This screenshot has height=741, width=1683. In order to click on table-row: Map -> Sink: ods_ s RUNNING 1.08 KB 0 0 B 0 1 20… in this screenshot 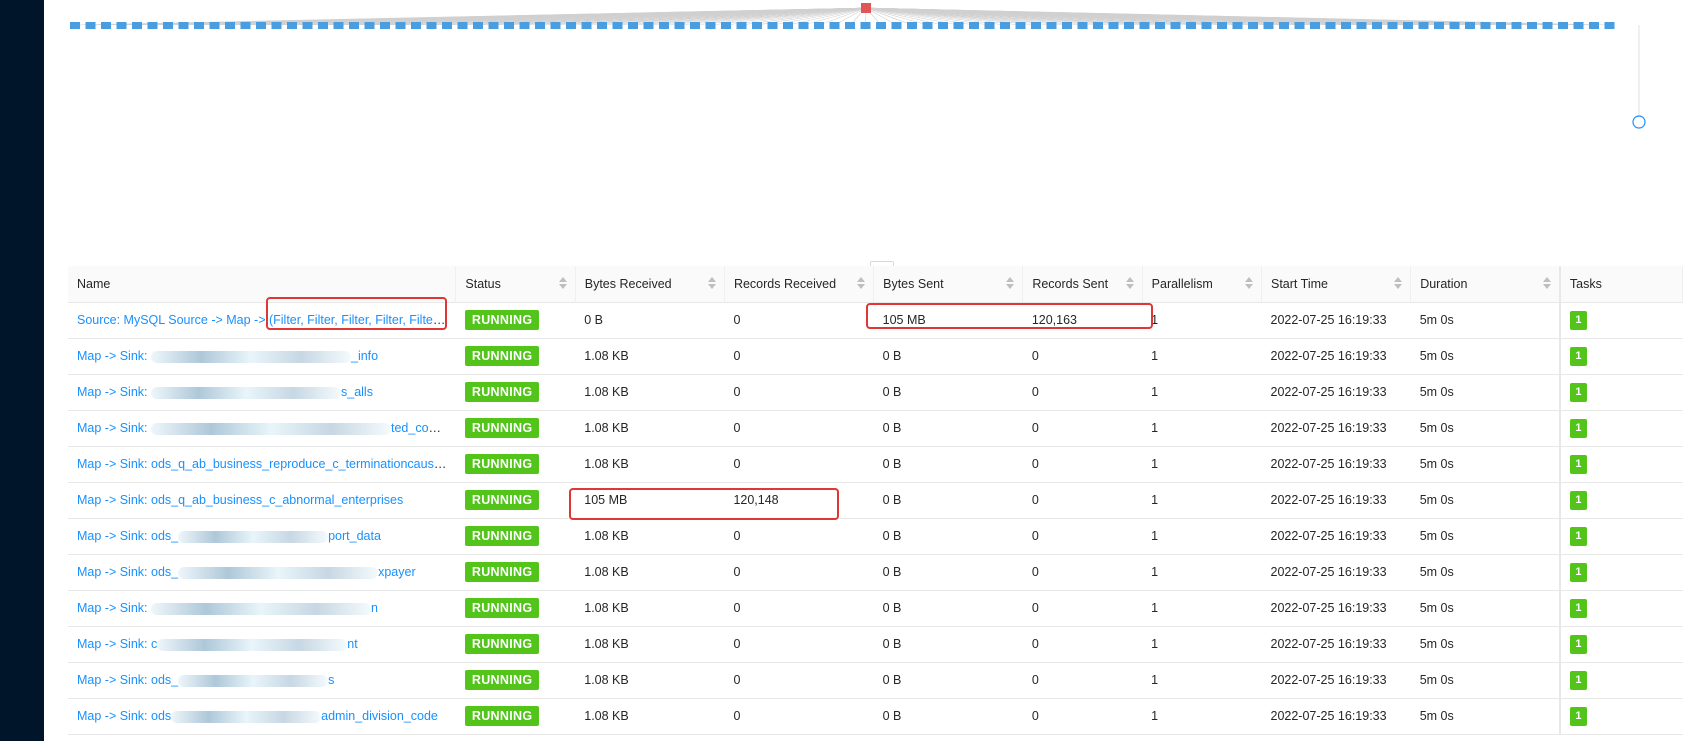, I will do `click(875, 680)`.